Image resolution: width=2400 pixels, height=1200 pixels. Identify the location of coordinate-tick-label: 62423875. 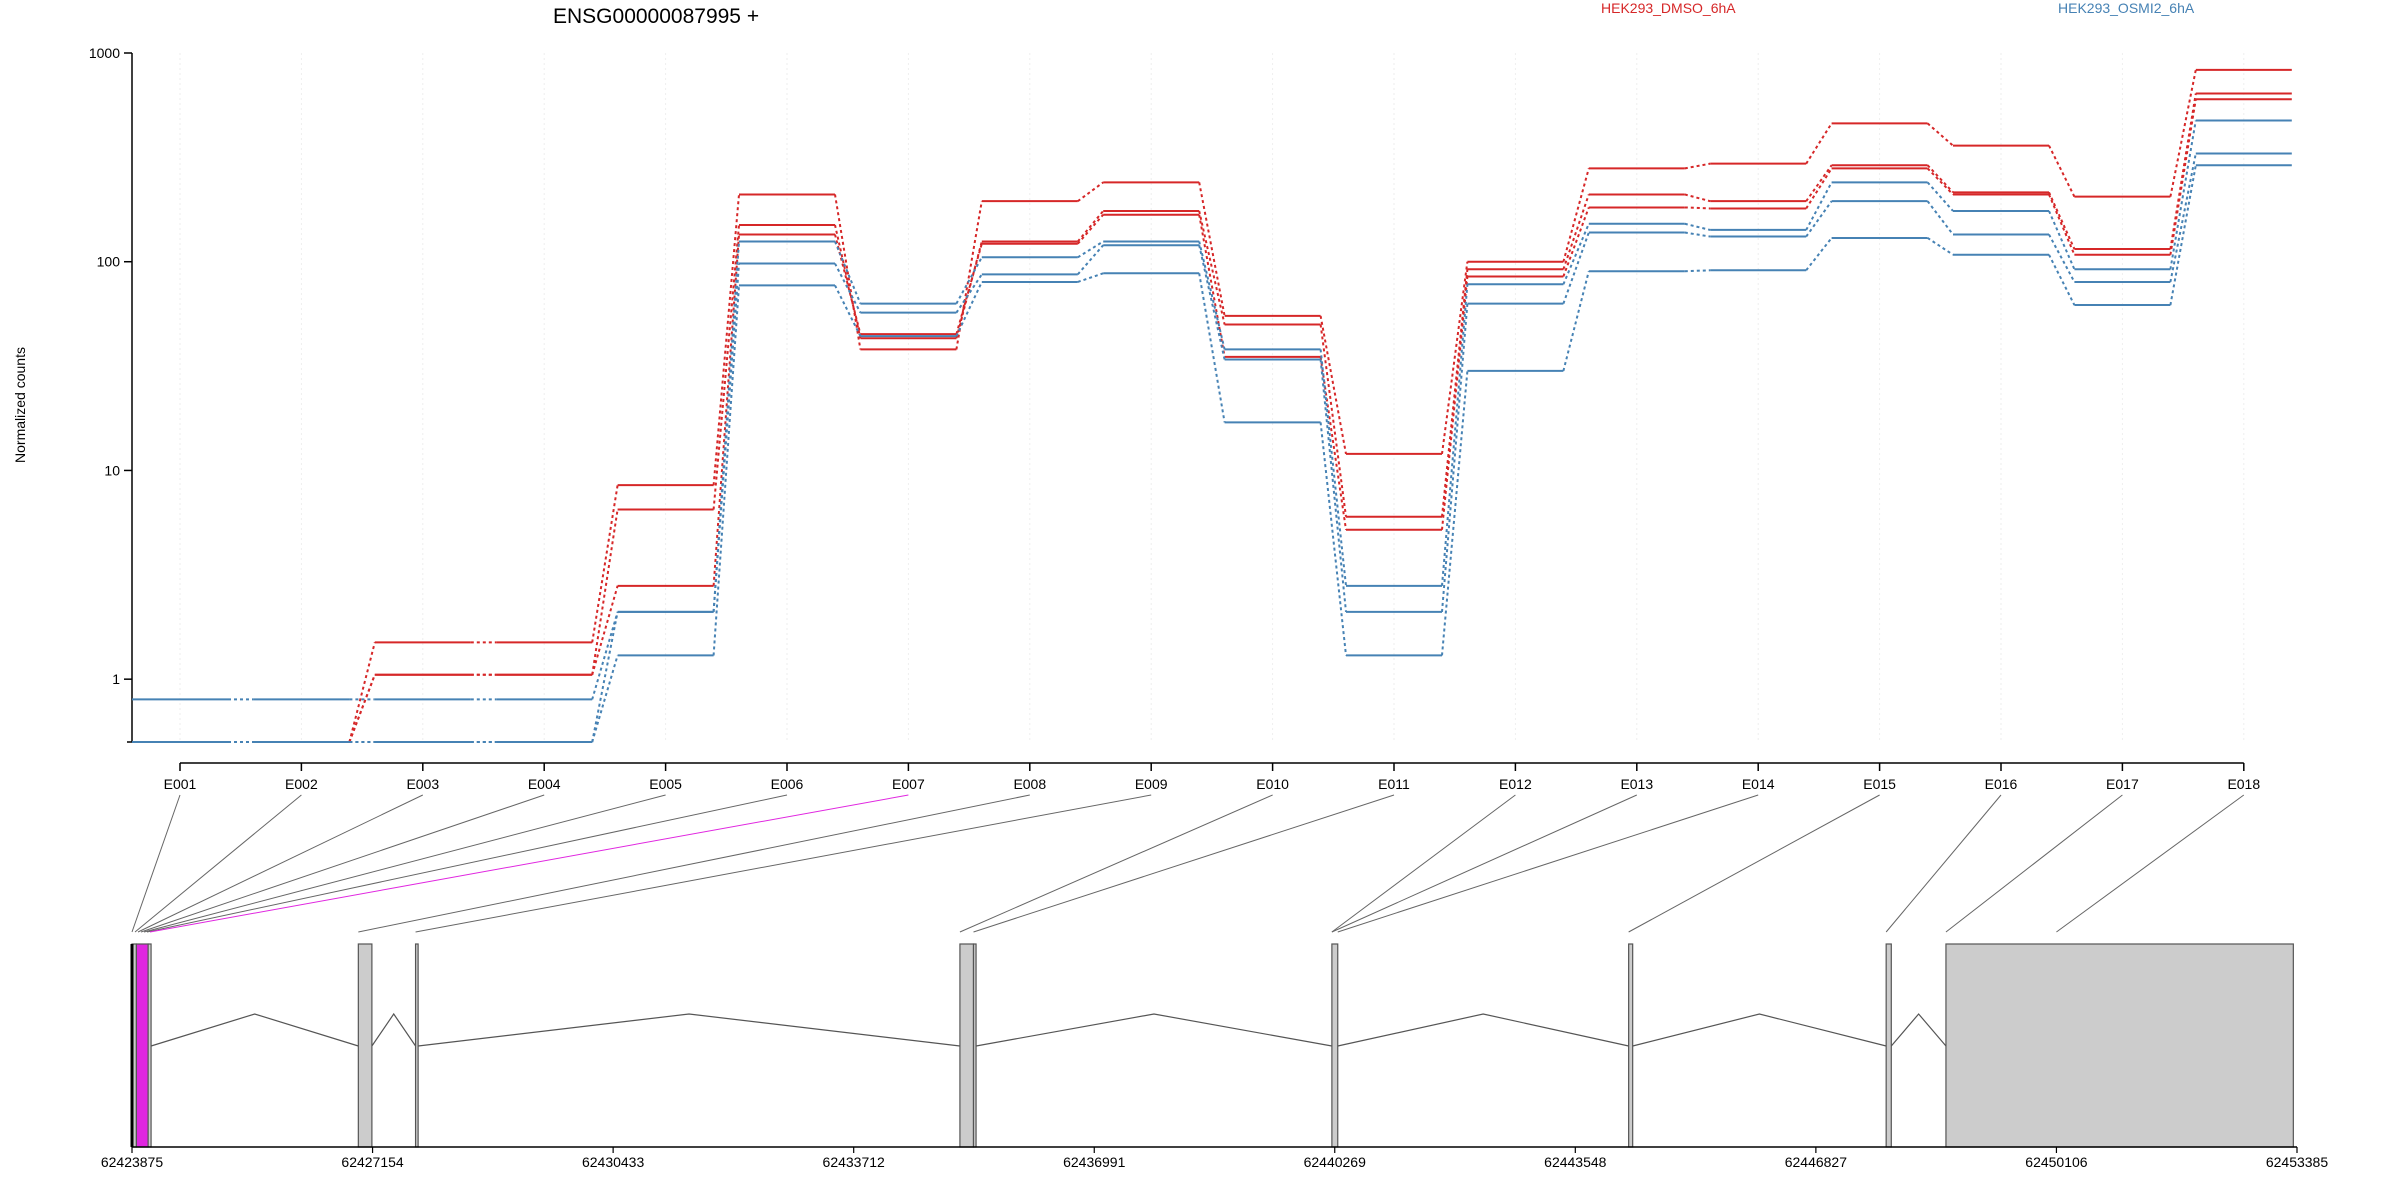
(132, 1162).